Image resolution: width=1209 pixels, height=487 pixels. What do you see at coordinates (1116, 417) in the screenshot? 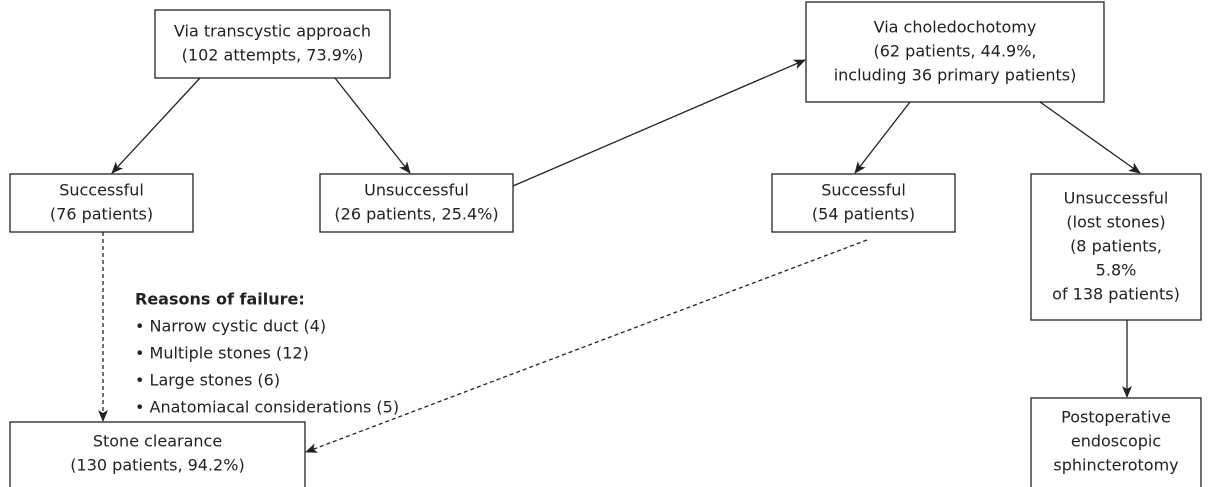
I see `node-text: Postoperative` at bounding box center [1116, 417].